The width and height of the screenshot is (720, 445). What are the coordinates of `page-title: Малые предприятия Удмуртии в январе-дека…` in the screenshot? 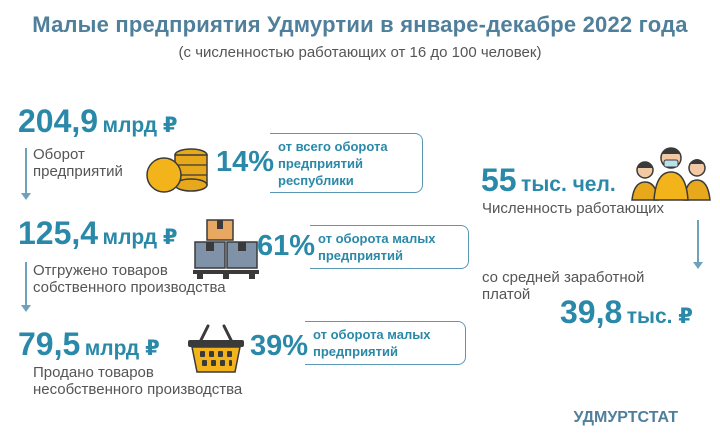 It's located at (360, 24).